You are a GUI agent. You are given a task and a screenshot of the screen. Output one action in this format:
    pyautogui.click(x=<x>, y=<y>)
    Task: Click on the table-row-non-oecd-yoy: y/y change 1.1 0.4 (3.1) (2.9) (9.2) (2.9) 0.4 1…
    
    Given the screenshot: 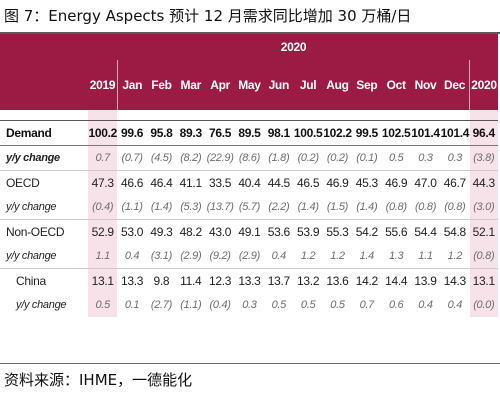 What is the action you would take?
    pyautogui.click(x=249, y=256)
    